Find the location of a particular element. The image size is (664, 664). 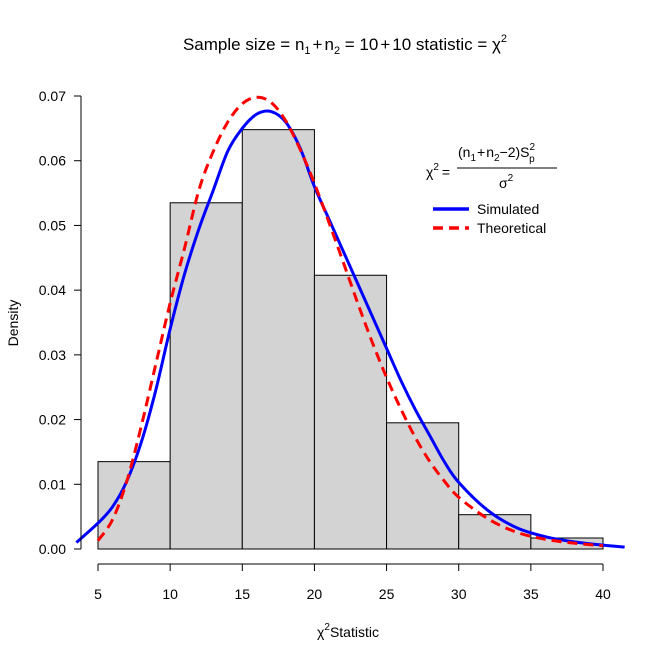

x-tick-label: 15 is located at coordinates (242, 594).